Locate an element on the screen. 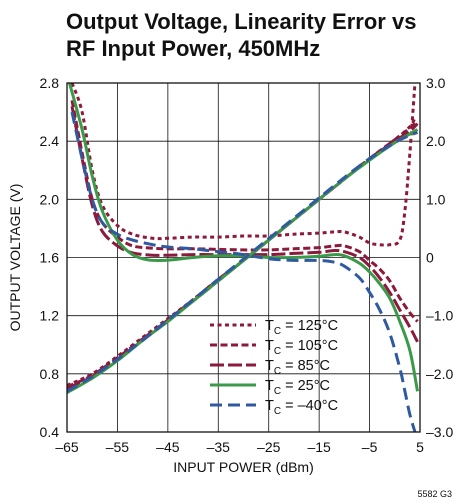 The width and height of the screenshot is (464, 504). y-tick-label: 1.2 is located at coordinates (50, 316).